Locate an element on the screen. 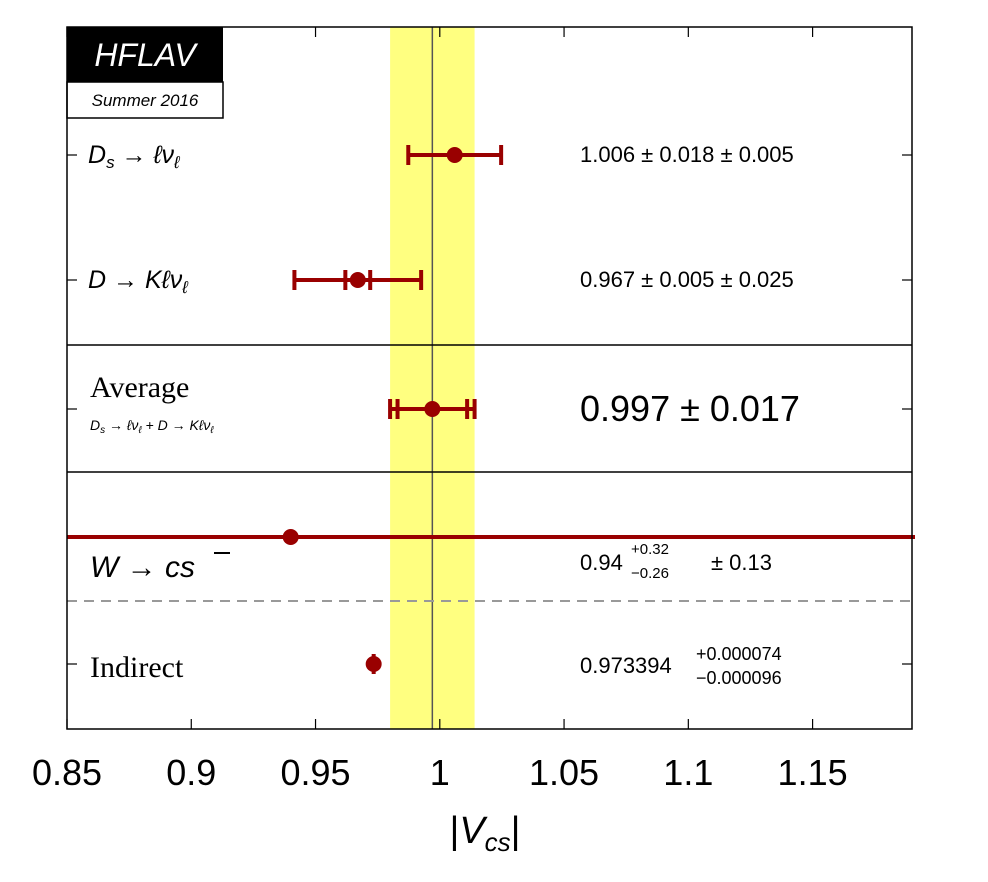  x-tick-label: 1 is located at coordinates (440, 772).